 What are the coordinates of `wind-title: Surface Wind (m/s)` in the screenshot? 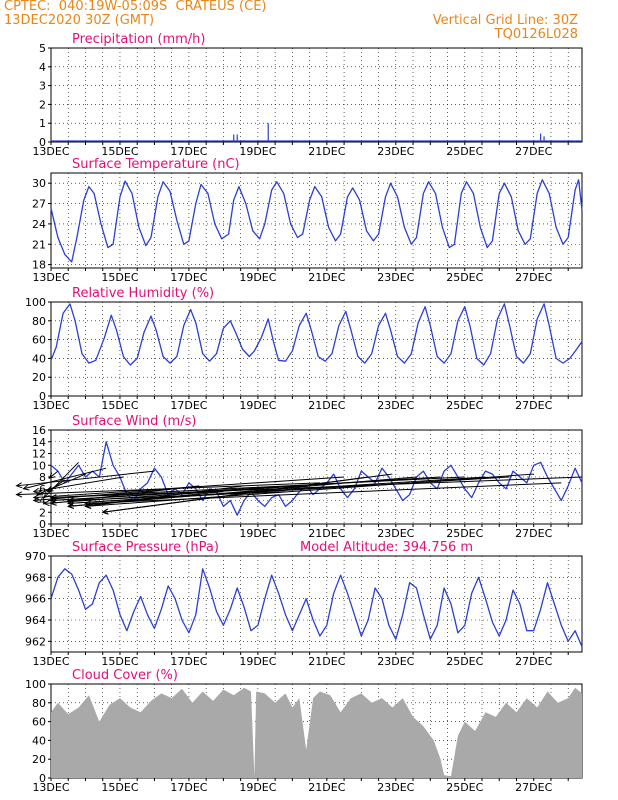 It's located at (134, 421).